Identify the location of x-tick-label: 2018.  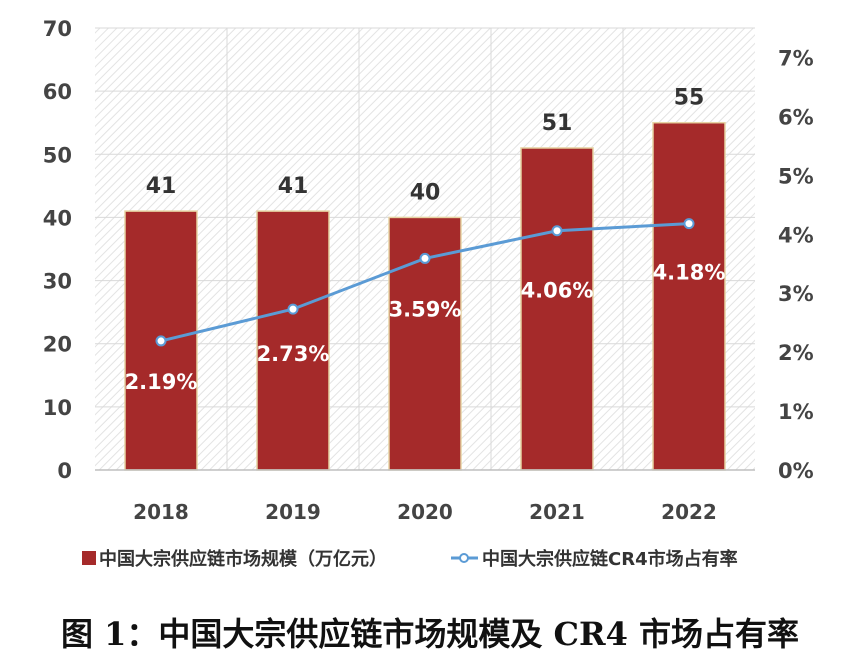
(161, 512).